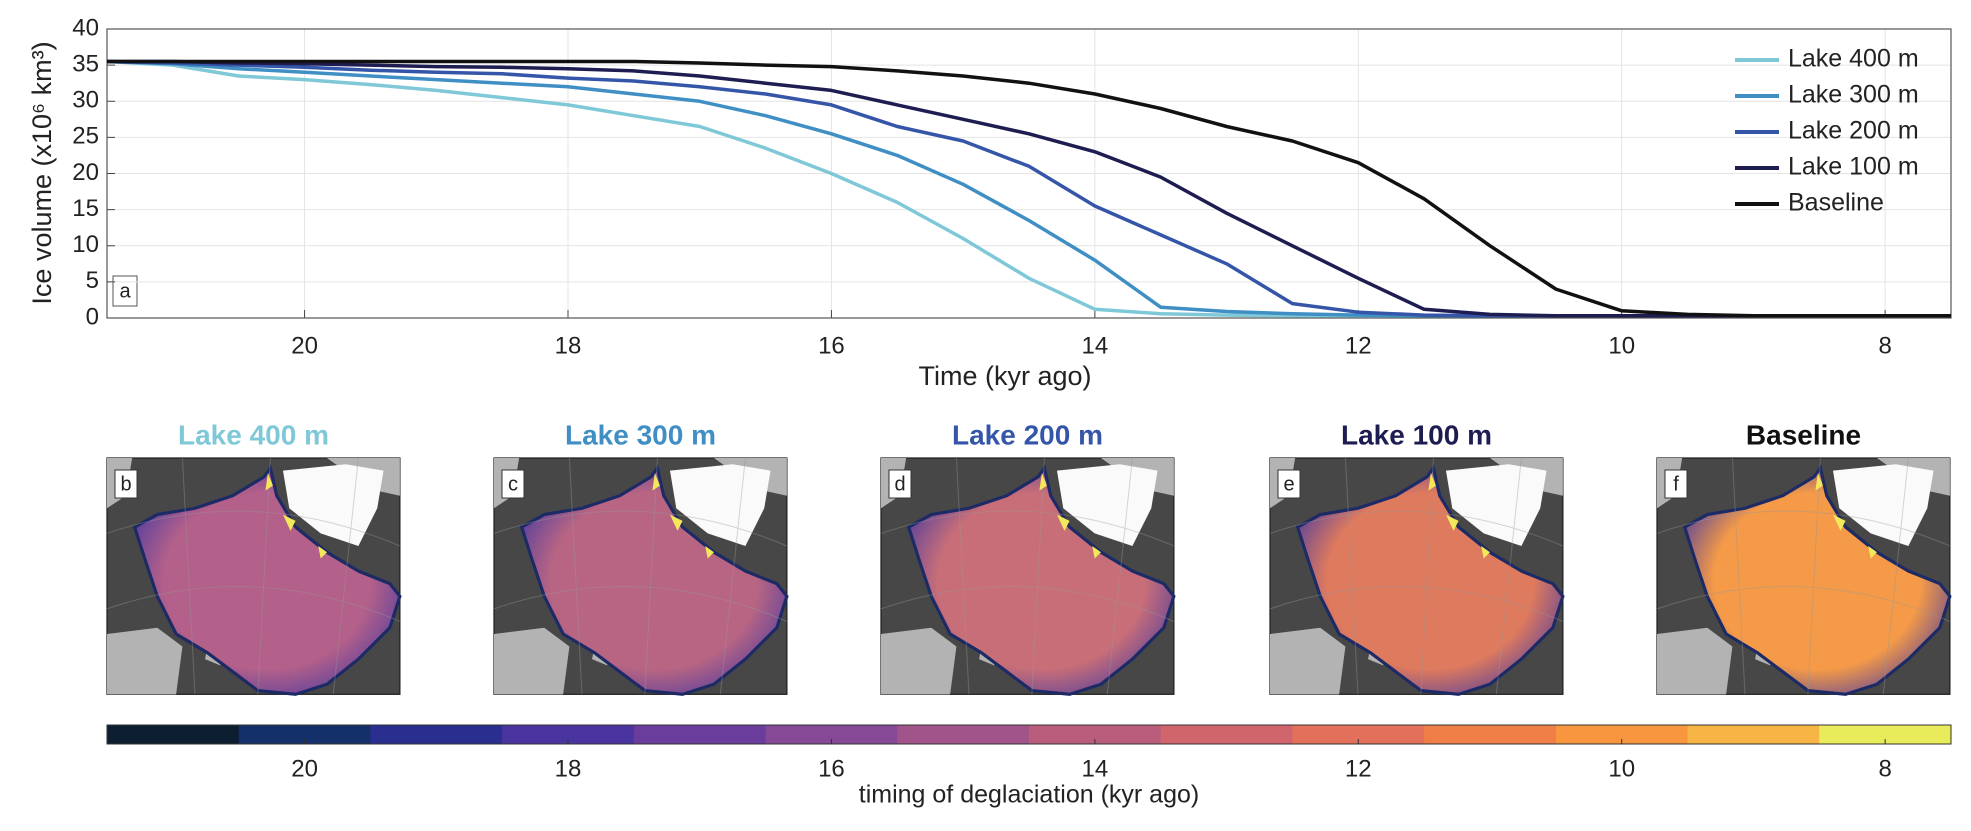 The width and height of the screenshot is (1971, 831). What do you see at coordinates (1621, 345) in the screenshot?
I see `x-tick-label: 10` at bounding box center [1621, 345].